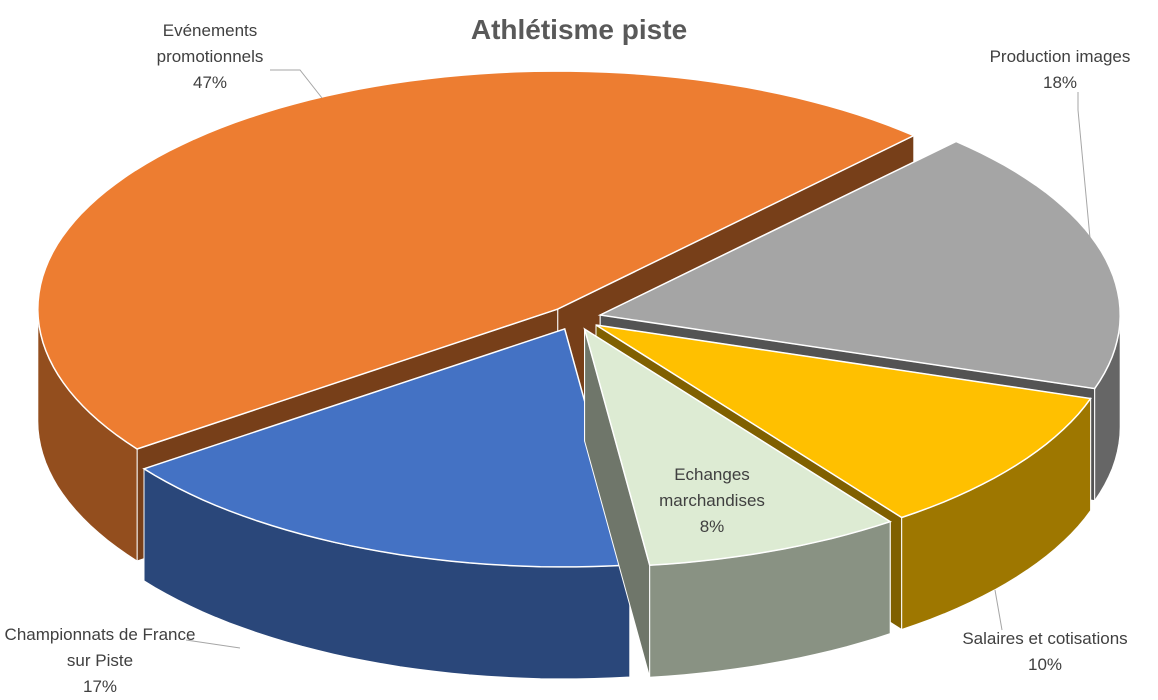 The width and height of the screenshot is (1158, 700). Describe the element at coordinates (1044, 652) in the screenshot. I see `data-label: Salaires et cotisations 10%` at that location.